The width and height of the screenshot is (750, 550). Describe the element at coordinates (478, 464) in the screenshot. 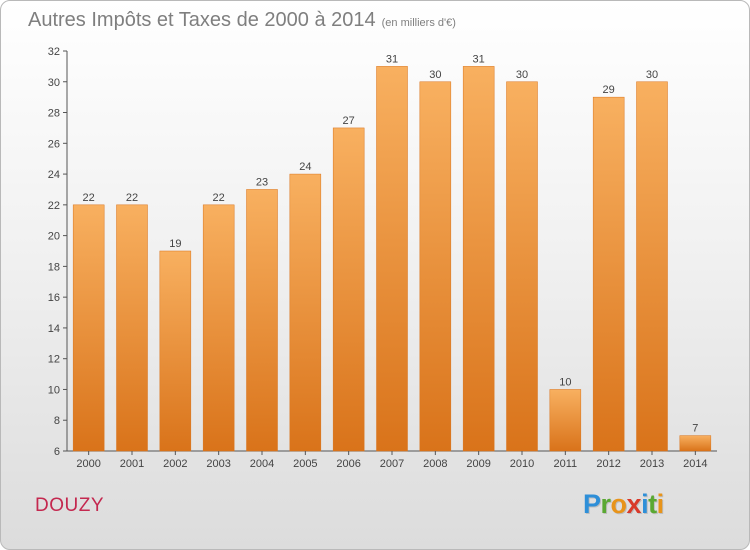

I see `x-tick-label: 2009` at that location.